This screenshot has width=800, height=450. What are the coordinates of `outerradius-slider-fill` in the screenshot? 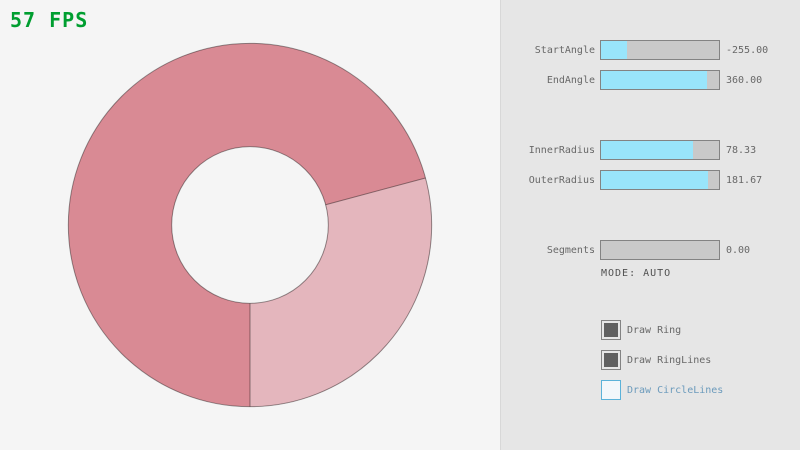 It's located at (655, 180).